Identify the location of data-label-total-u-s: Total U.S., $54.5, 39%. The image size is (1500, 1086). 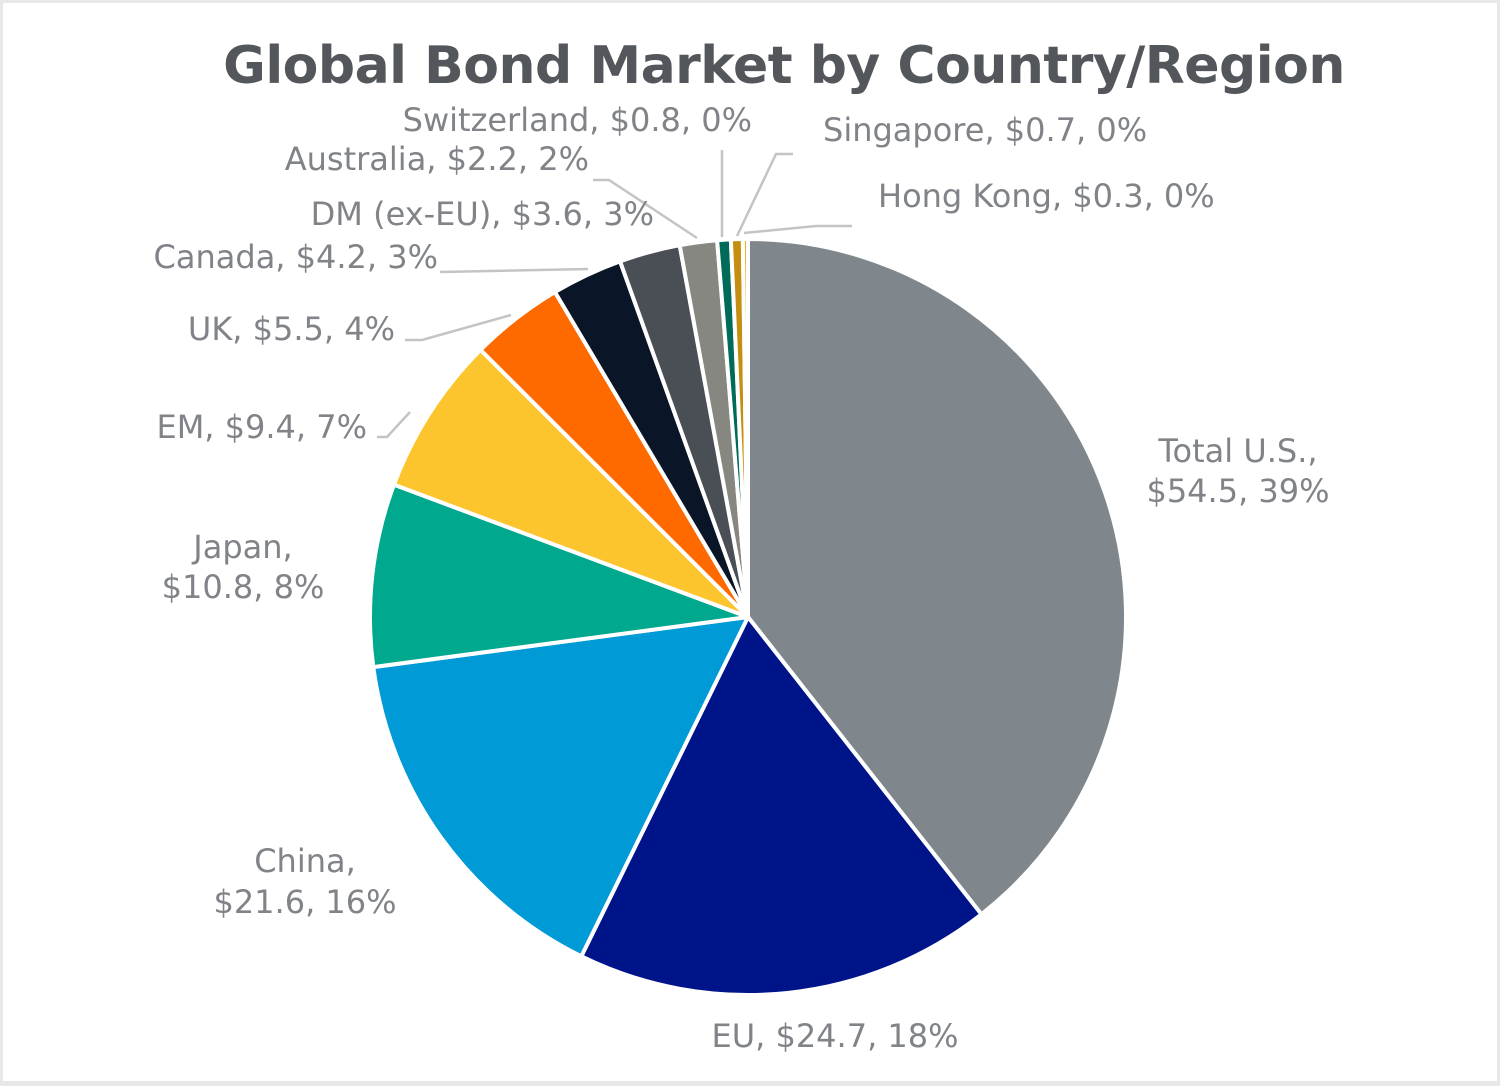
(1237, 471).